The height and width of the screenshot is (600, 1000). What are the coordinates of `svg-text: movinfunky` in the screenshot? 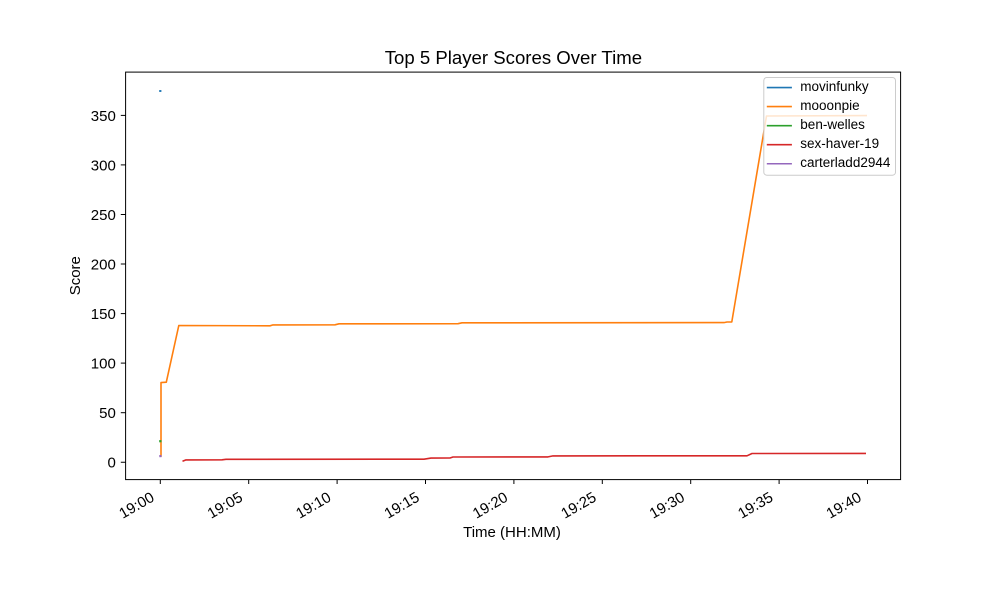 It's located at (834, 86).